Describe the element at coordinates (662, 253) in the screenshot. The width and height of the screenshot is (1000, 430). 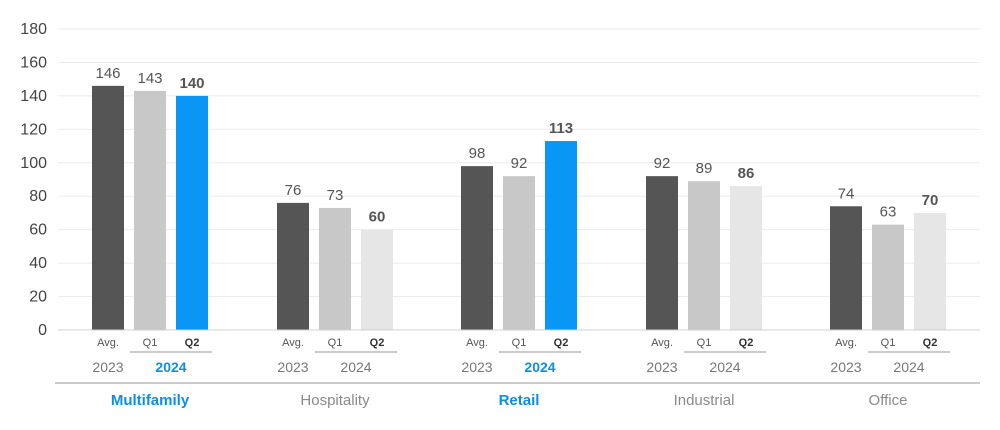
I see `bar-industrial-avg` at that location.